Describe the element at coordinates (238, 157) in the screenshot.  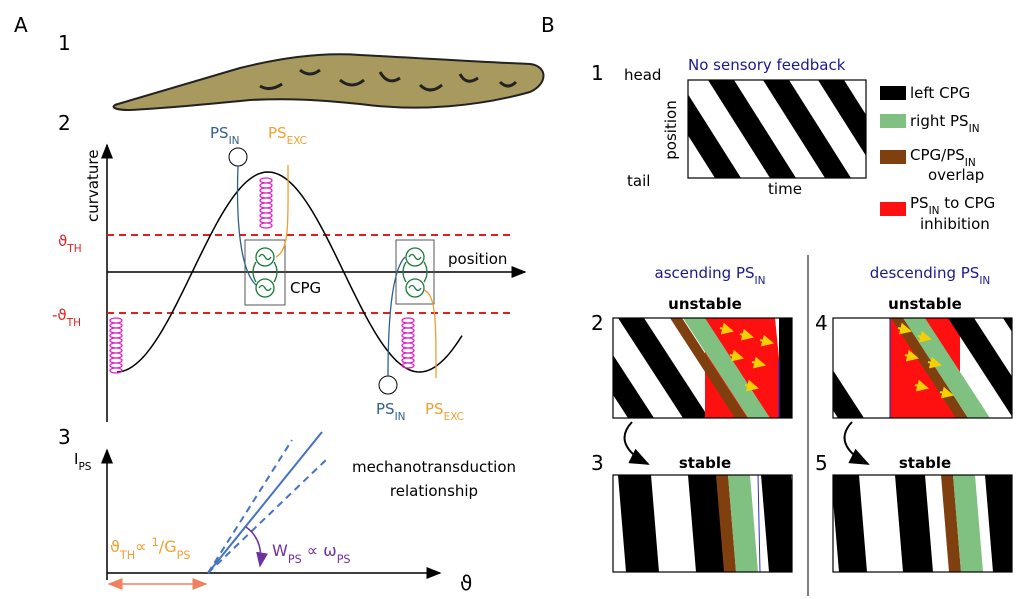
I see `ps-neuron` at that location.